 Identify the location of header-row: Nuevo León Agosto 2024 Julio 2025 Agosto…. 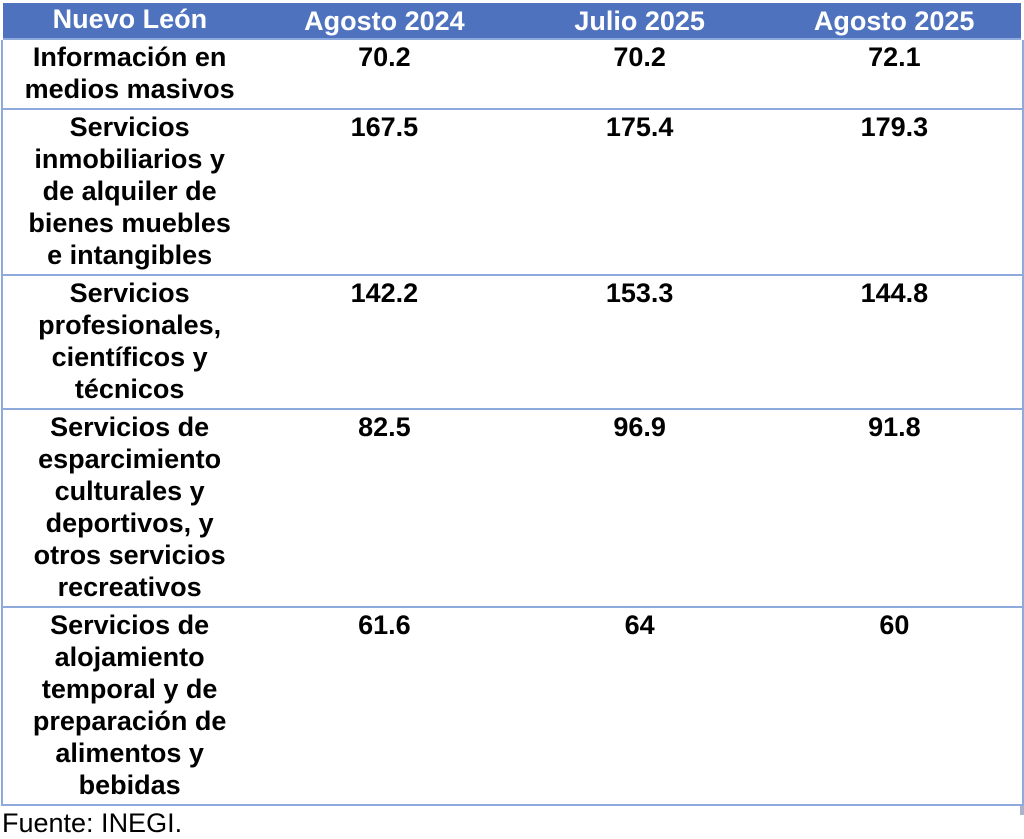
(512, 19).